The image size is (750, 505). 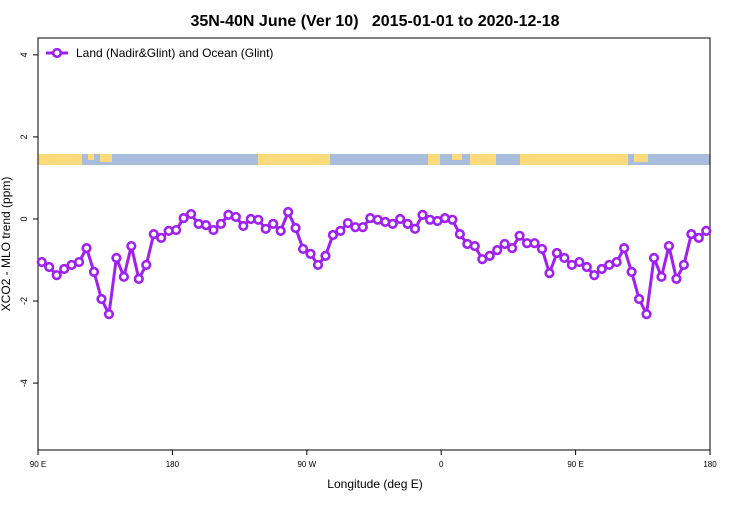 I want to click on legend-label: Land (Nadir&Glint) and Ocean (Glint), so click(x=174, y=53).